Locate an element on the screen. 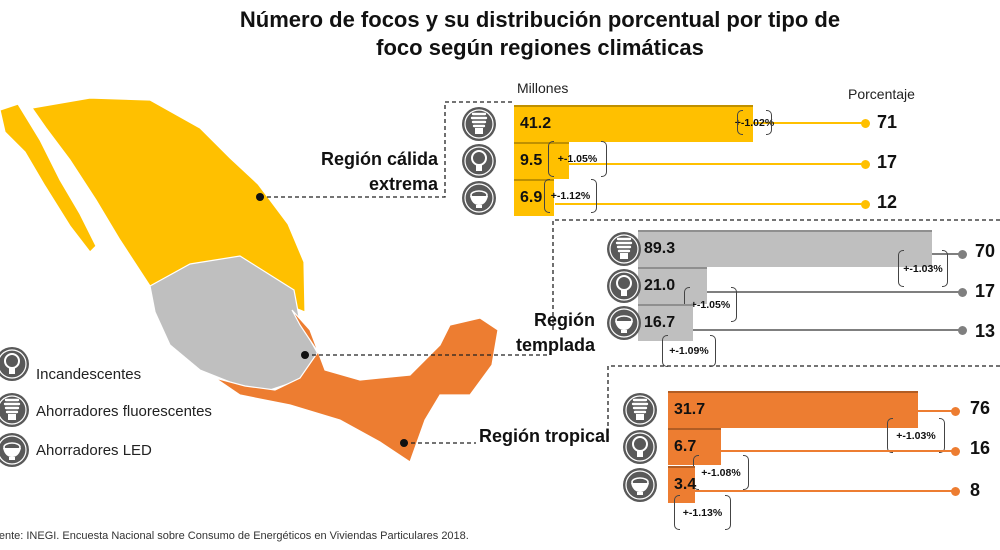  percent-label: 13 is located at coordinates (985, 331).